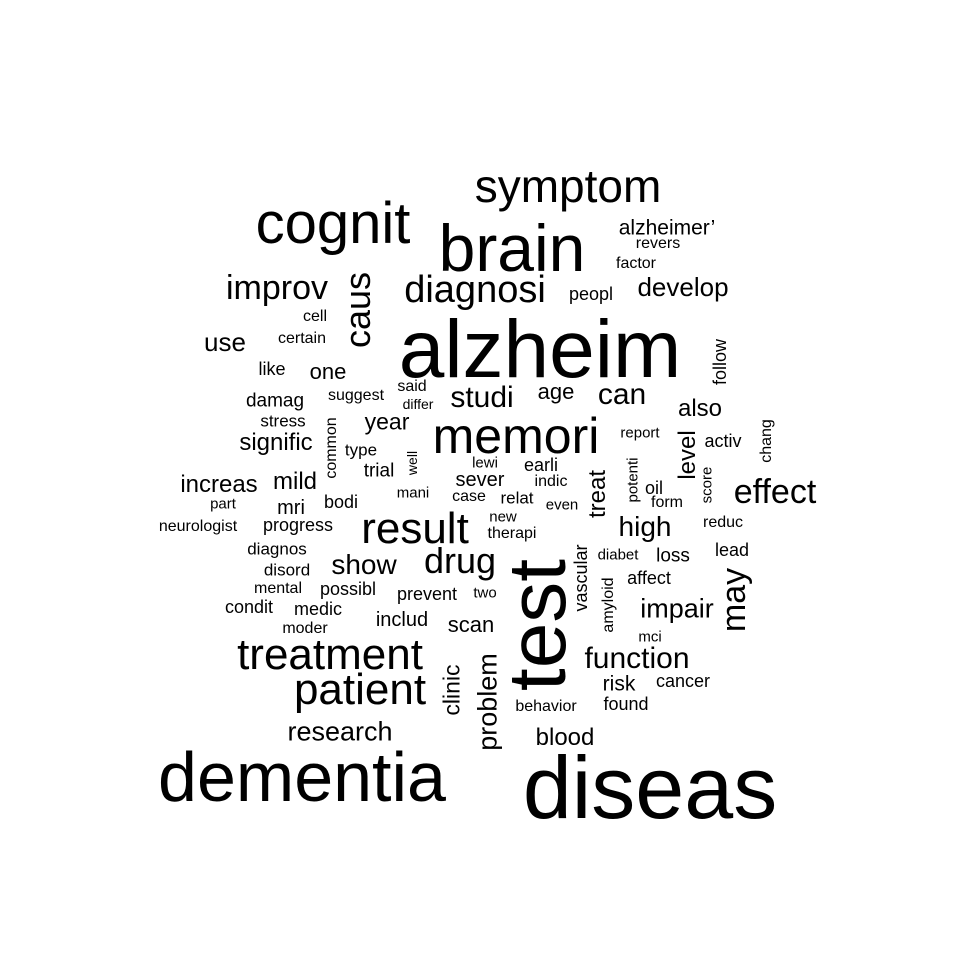  What do you see at coordinates (512, 248) in the screenshot?
I see `word-brain: brain` at bounding box center [512, 248].